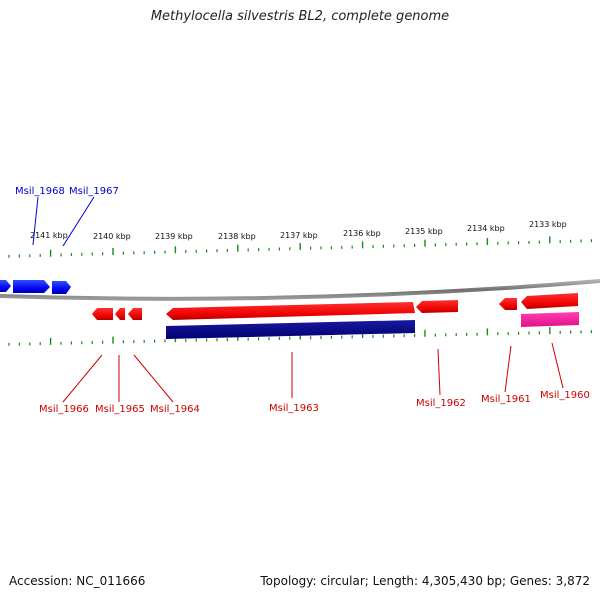  I want to click on scale-label: 2136 kbp, so click(362, 233).